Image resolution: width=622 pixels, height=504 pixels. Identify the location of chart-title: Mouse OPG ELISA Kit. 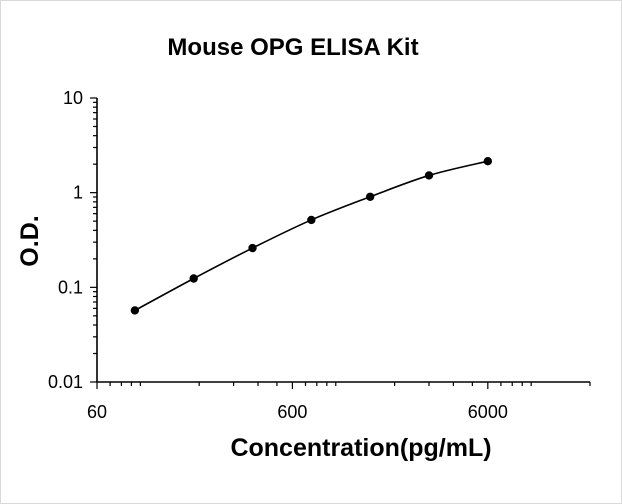
(292, 47).